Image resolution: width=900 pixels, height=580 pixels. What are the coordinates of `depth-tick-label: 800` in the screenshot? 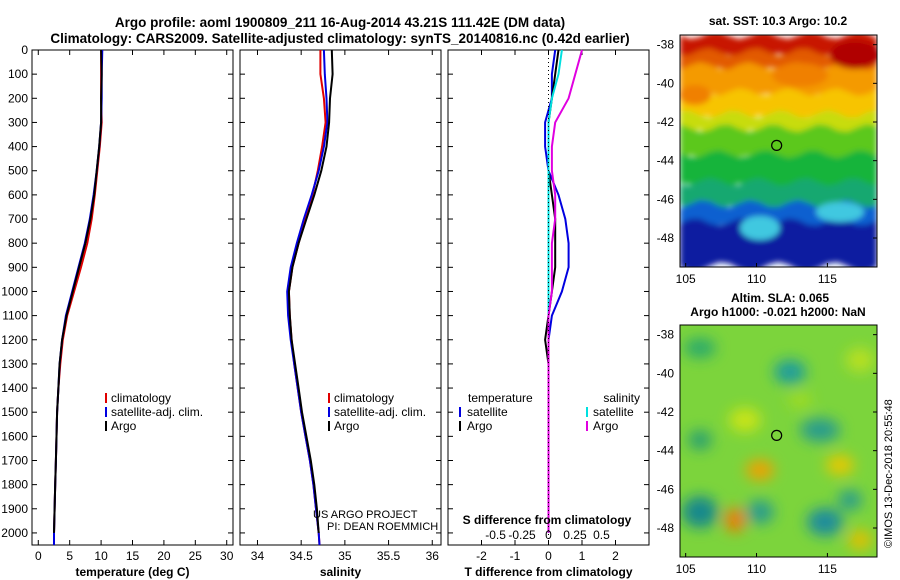 It's located at (18, 243).